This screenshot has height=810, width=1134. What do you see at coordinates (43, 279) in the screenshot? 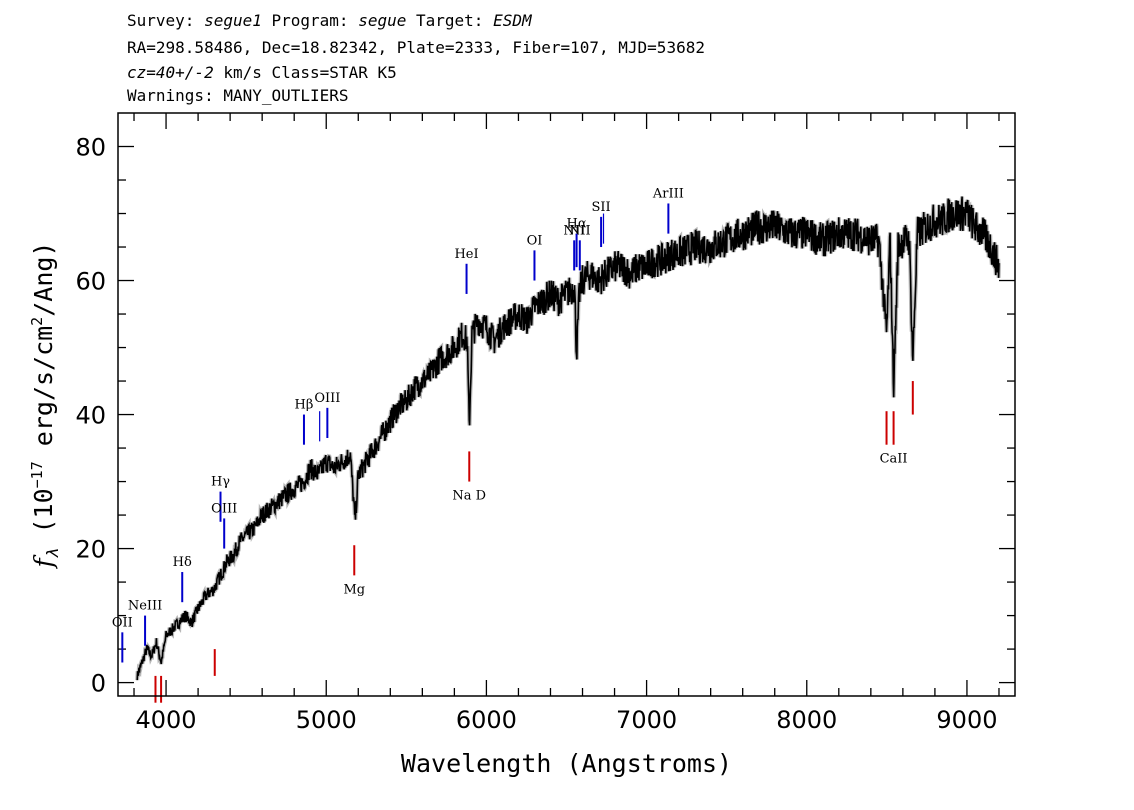
I see `y-title-close: /Ang)` at bounding box center [43, 279].